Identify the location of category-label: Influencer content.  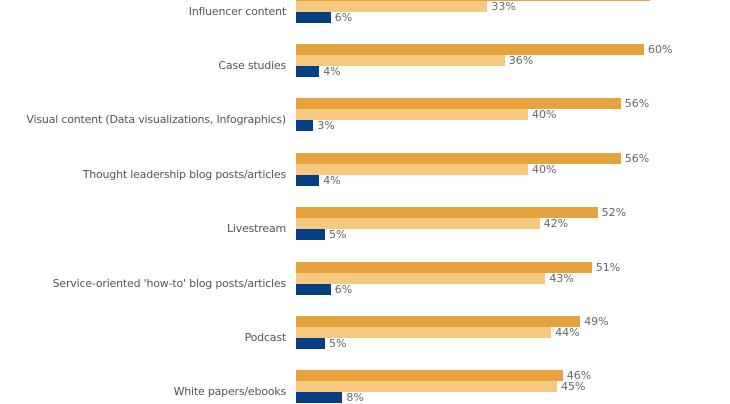
(237, 11).